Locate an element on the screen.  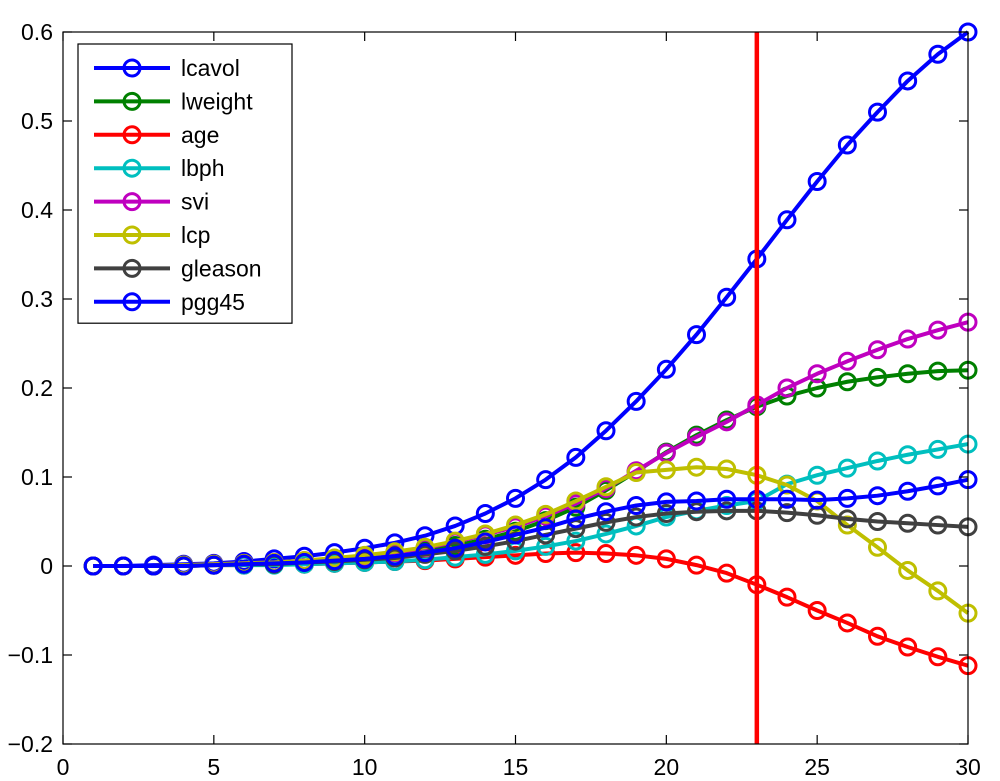
y-tick-label: −0.2 is located at coordinates (30, 744).